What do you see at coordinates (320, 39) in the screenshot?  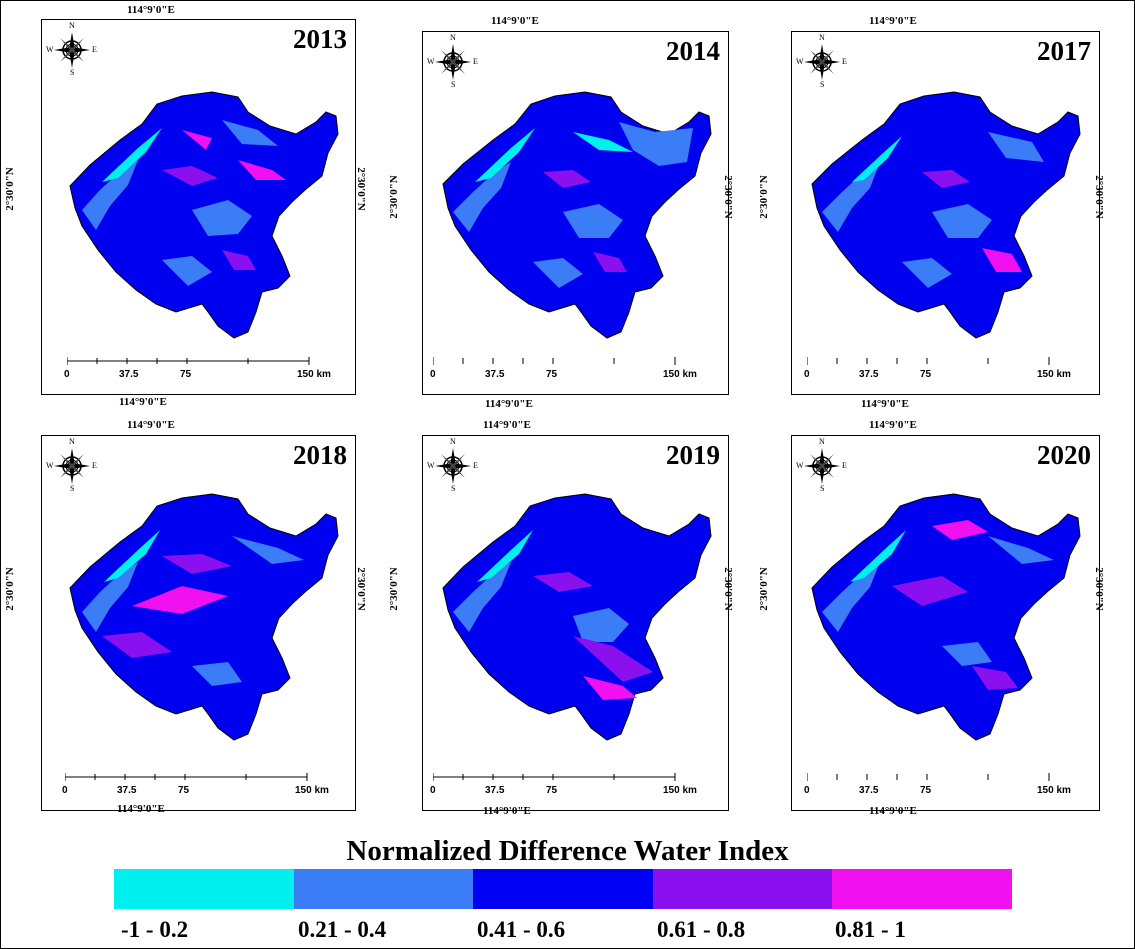 I see `year-label: 2013` at bounding box center [320, 39].